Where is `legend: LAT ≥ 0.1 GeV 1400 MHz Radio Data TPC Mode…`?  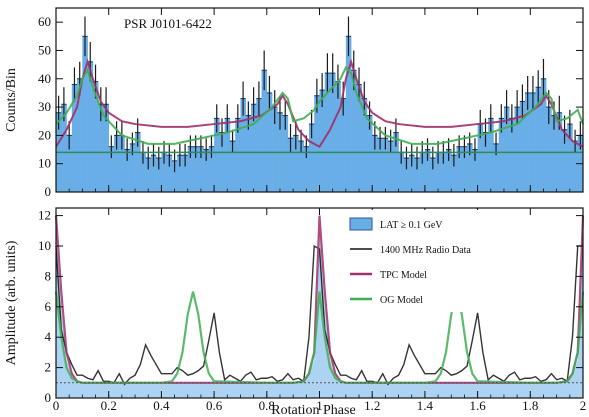 legend: LAT ≥ 0.1 GeV 1400 MHz Radio Data TPC Mode… is located at coordinates (426, 261).